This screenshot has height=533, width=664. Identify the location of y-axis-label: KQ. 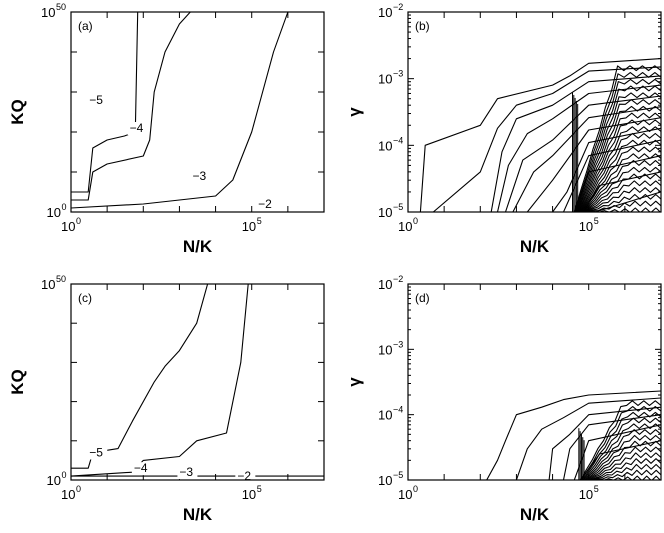
(17, 112).